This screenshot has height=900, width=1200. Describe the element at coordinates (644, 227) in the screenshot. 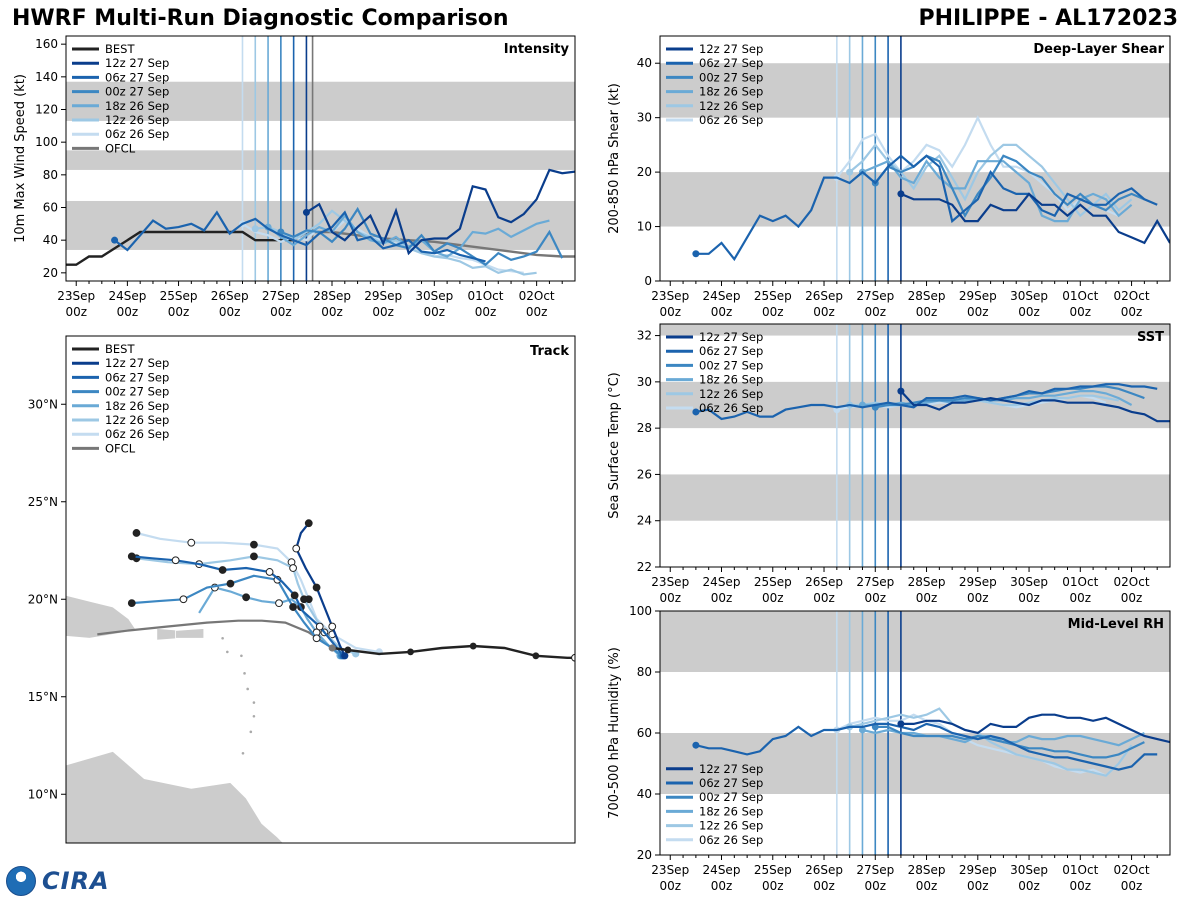

I see `y-tick-label: 10` at that location.